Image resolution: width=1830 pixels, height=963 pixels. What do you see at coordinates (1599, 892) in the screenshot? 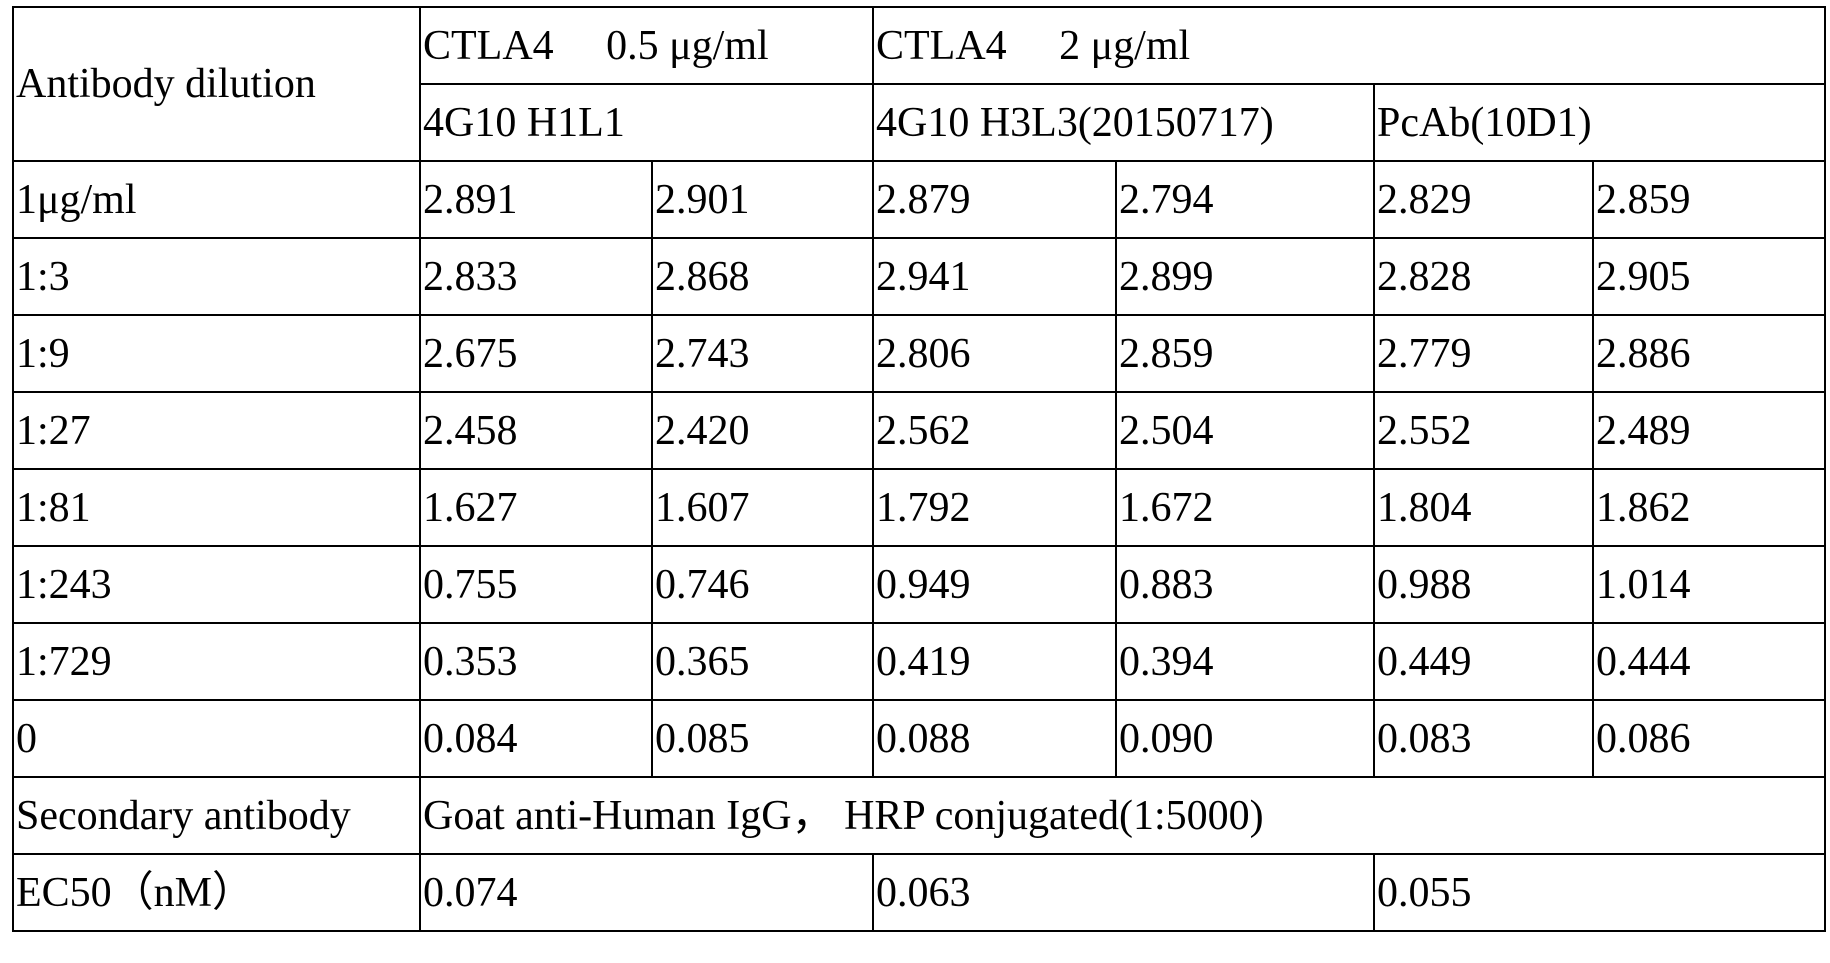
I see `ec50-value: 0.055` at bounding box center [1599, 892].